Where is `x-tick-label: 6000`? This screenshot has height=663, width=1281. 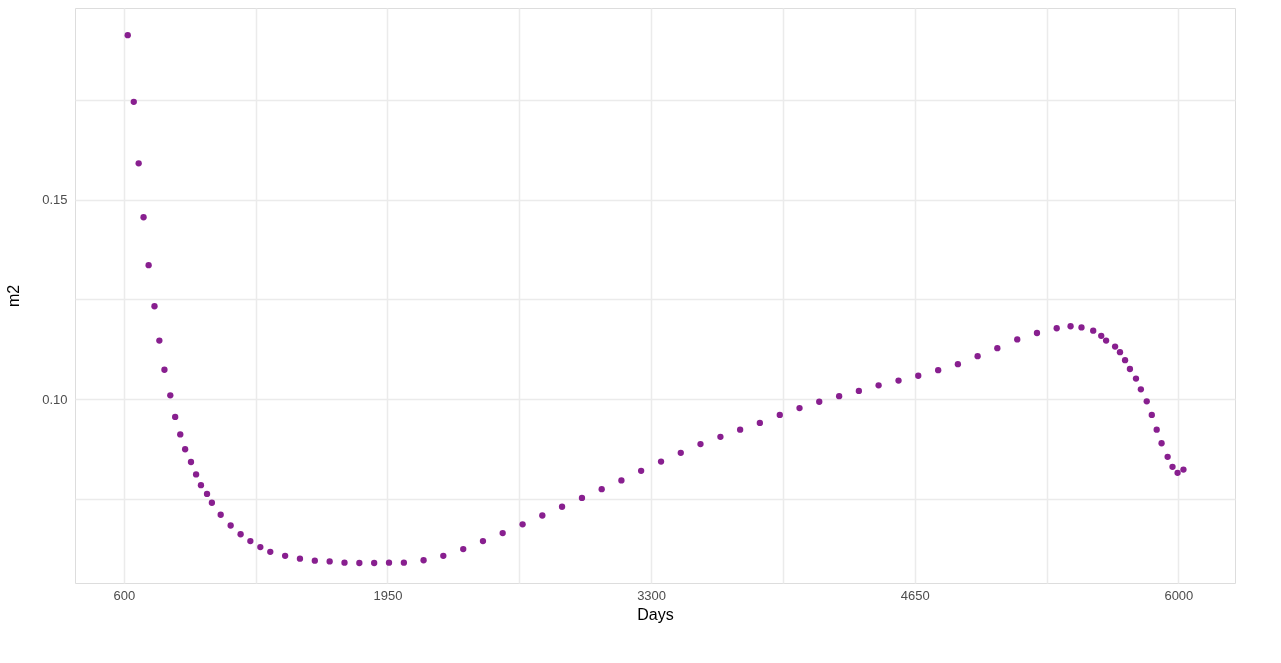 x-tick-label: 6000 is located at coordinates (1179, 595).